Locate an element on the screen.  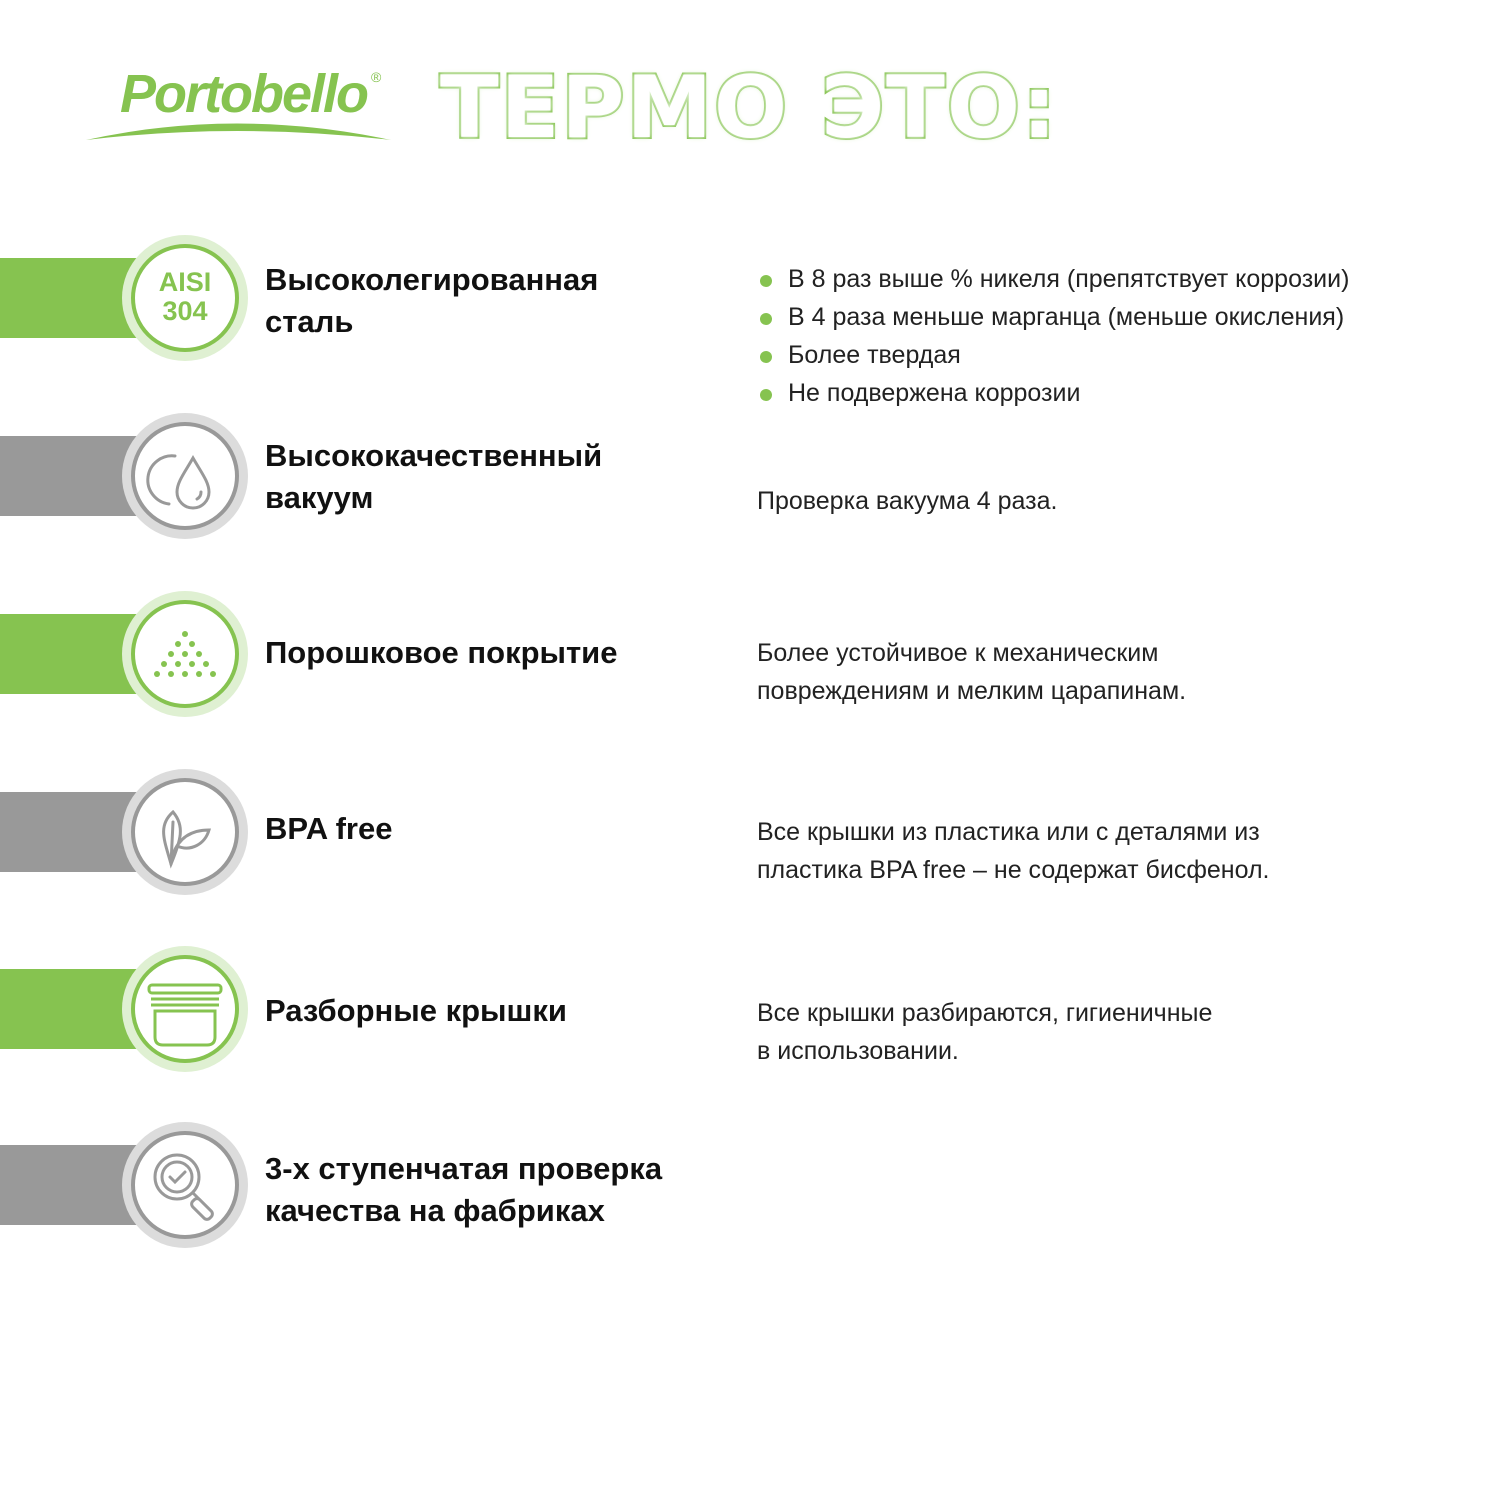
feature-heading: Высоколегированная сталь is located at coordinates (432, 300).